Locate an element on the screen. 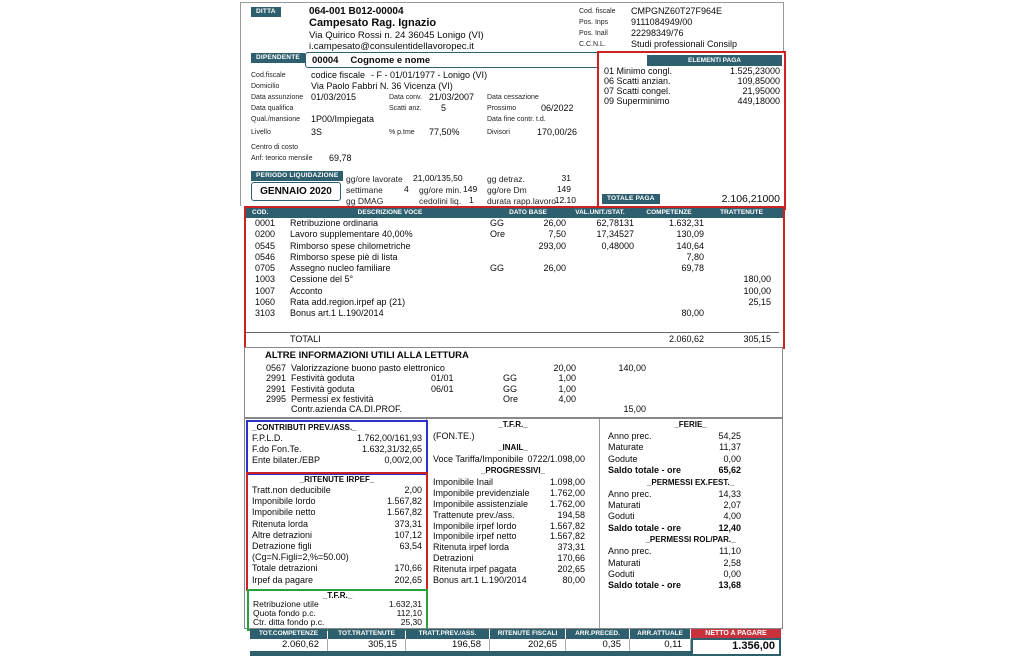 The height and width of the screenshot is (658, 1024). cell-descrizione: Assegno nucleo familiare is located at coordinates (340, 268).